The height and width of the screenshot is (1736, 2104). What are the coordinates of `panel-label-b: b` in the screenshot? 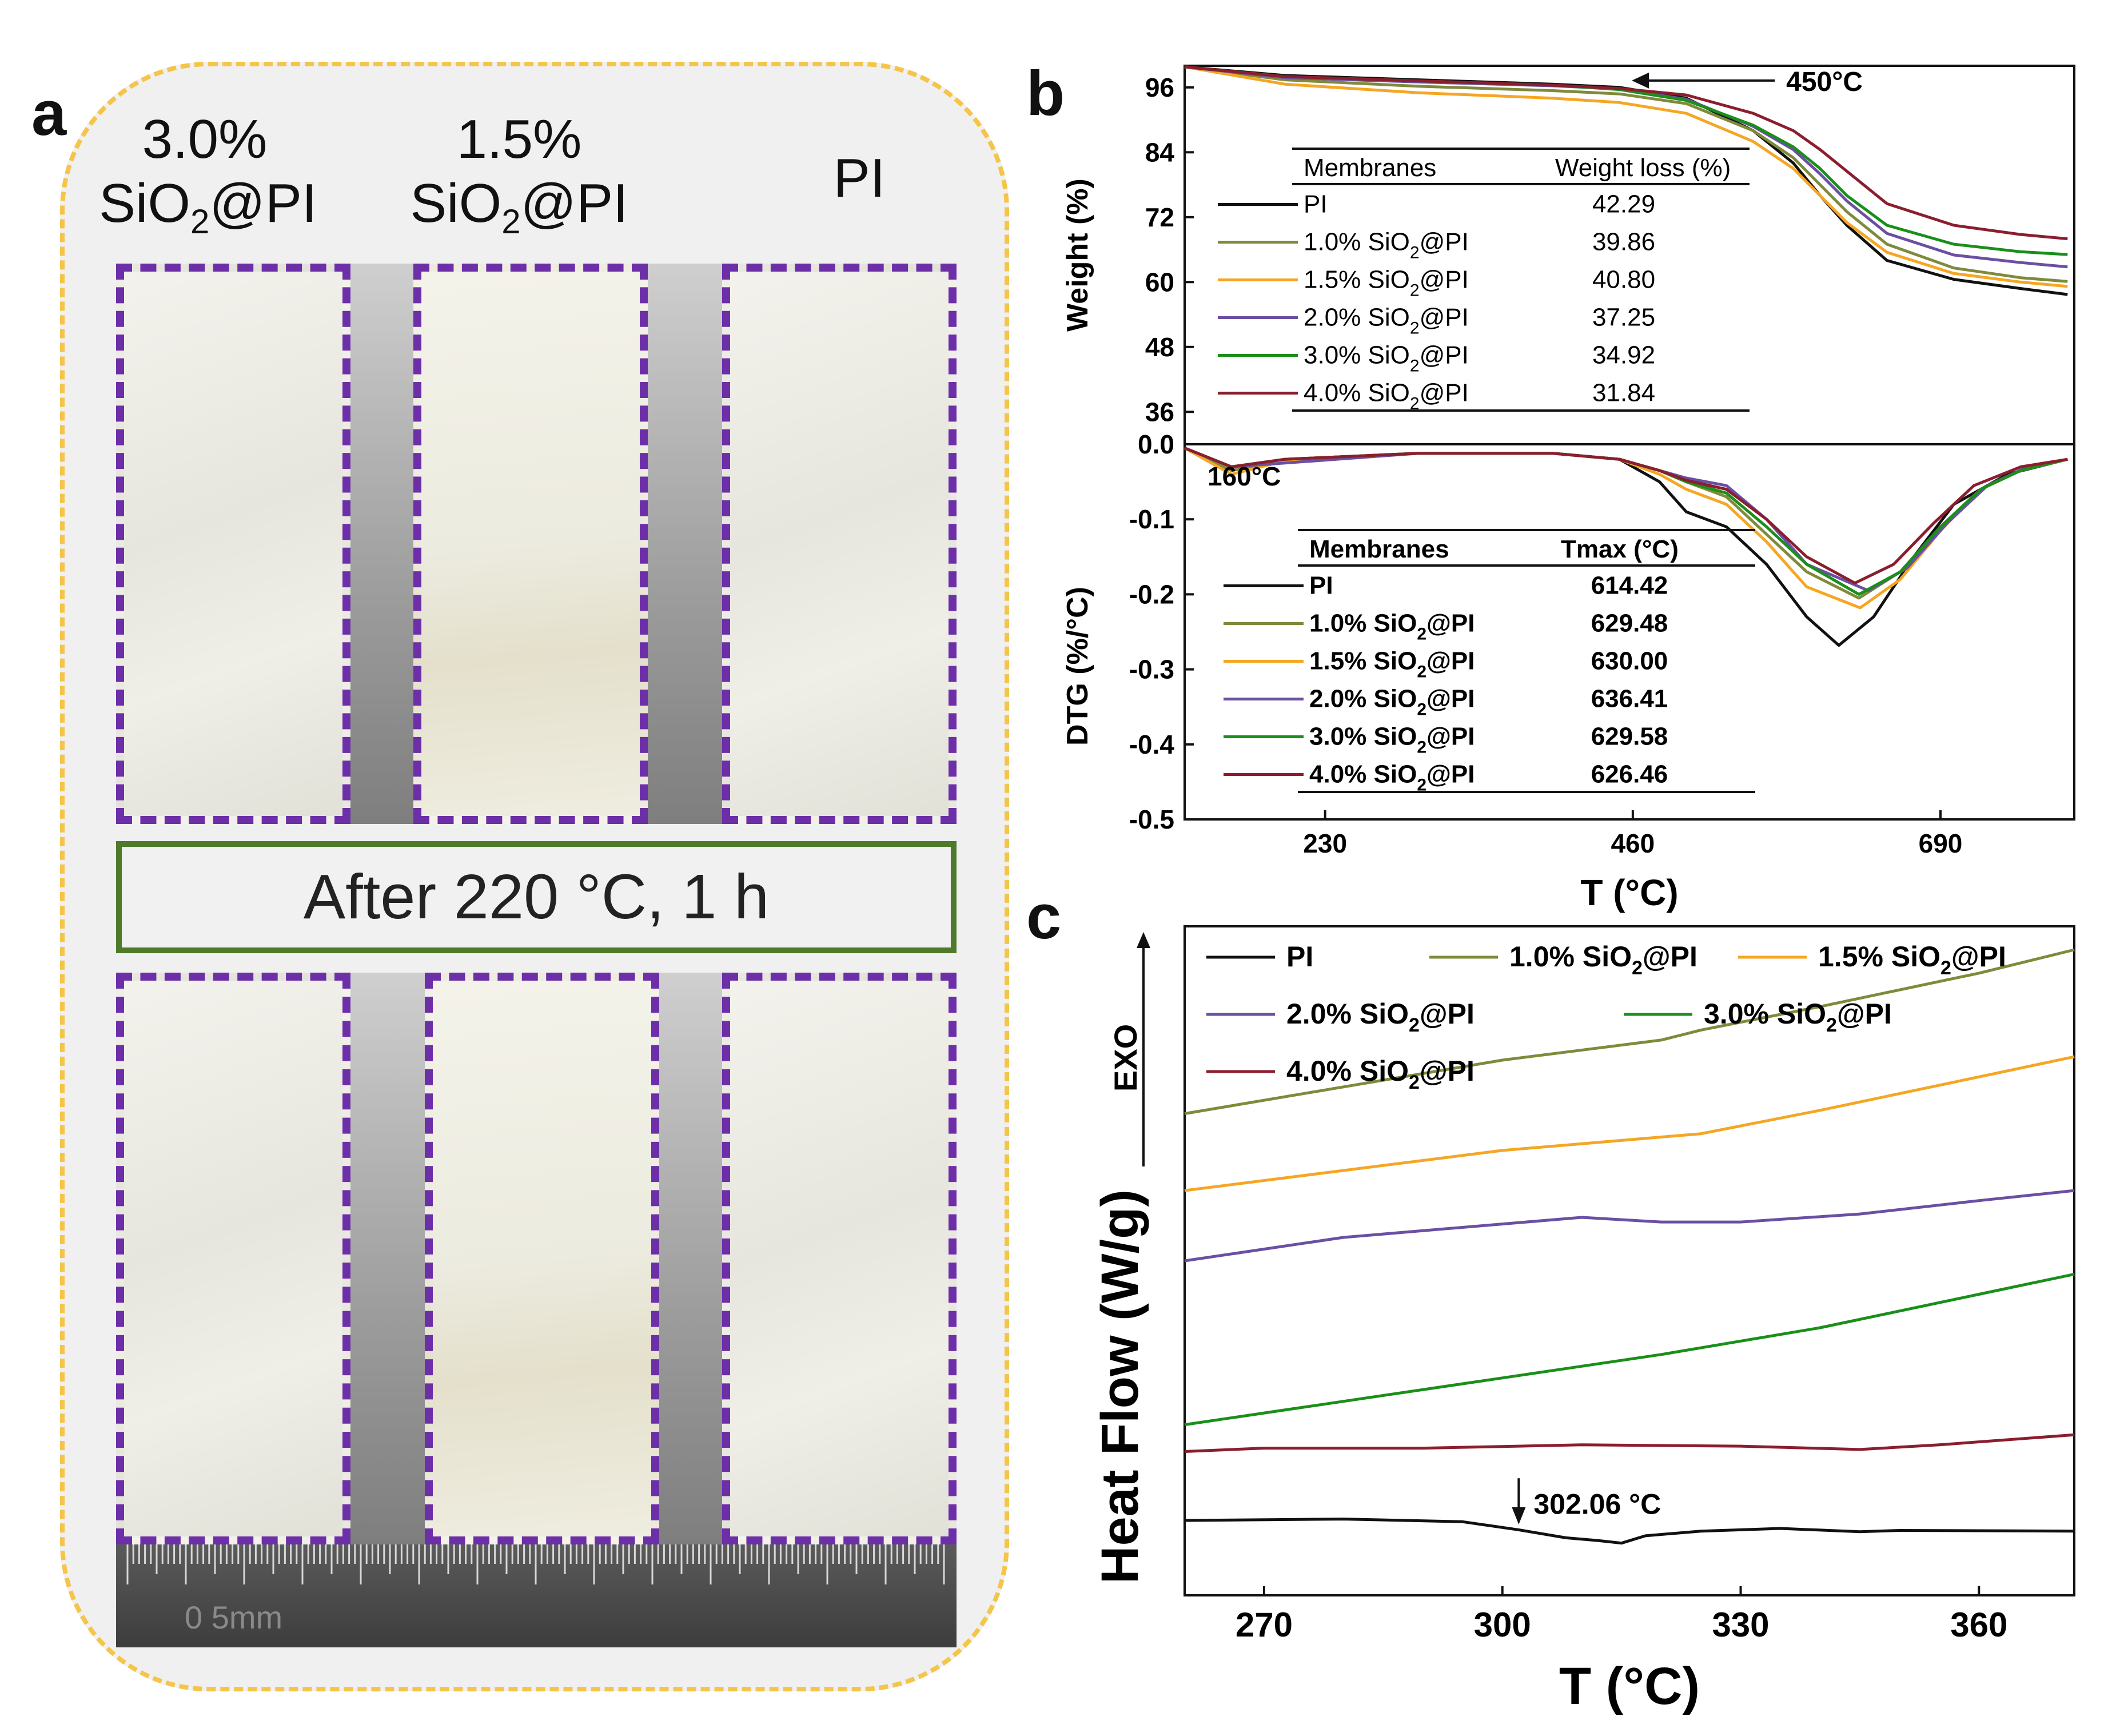 It's located at (1045, 93).